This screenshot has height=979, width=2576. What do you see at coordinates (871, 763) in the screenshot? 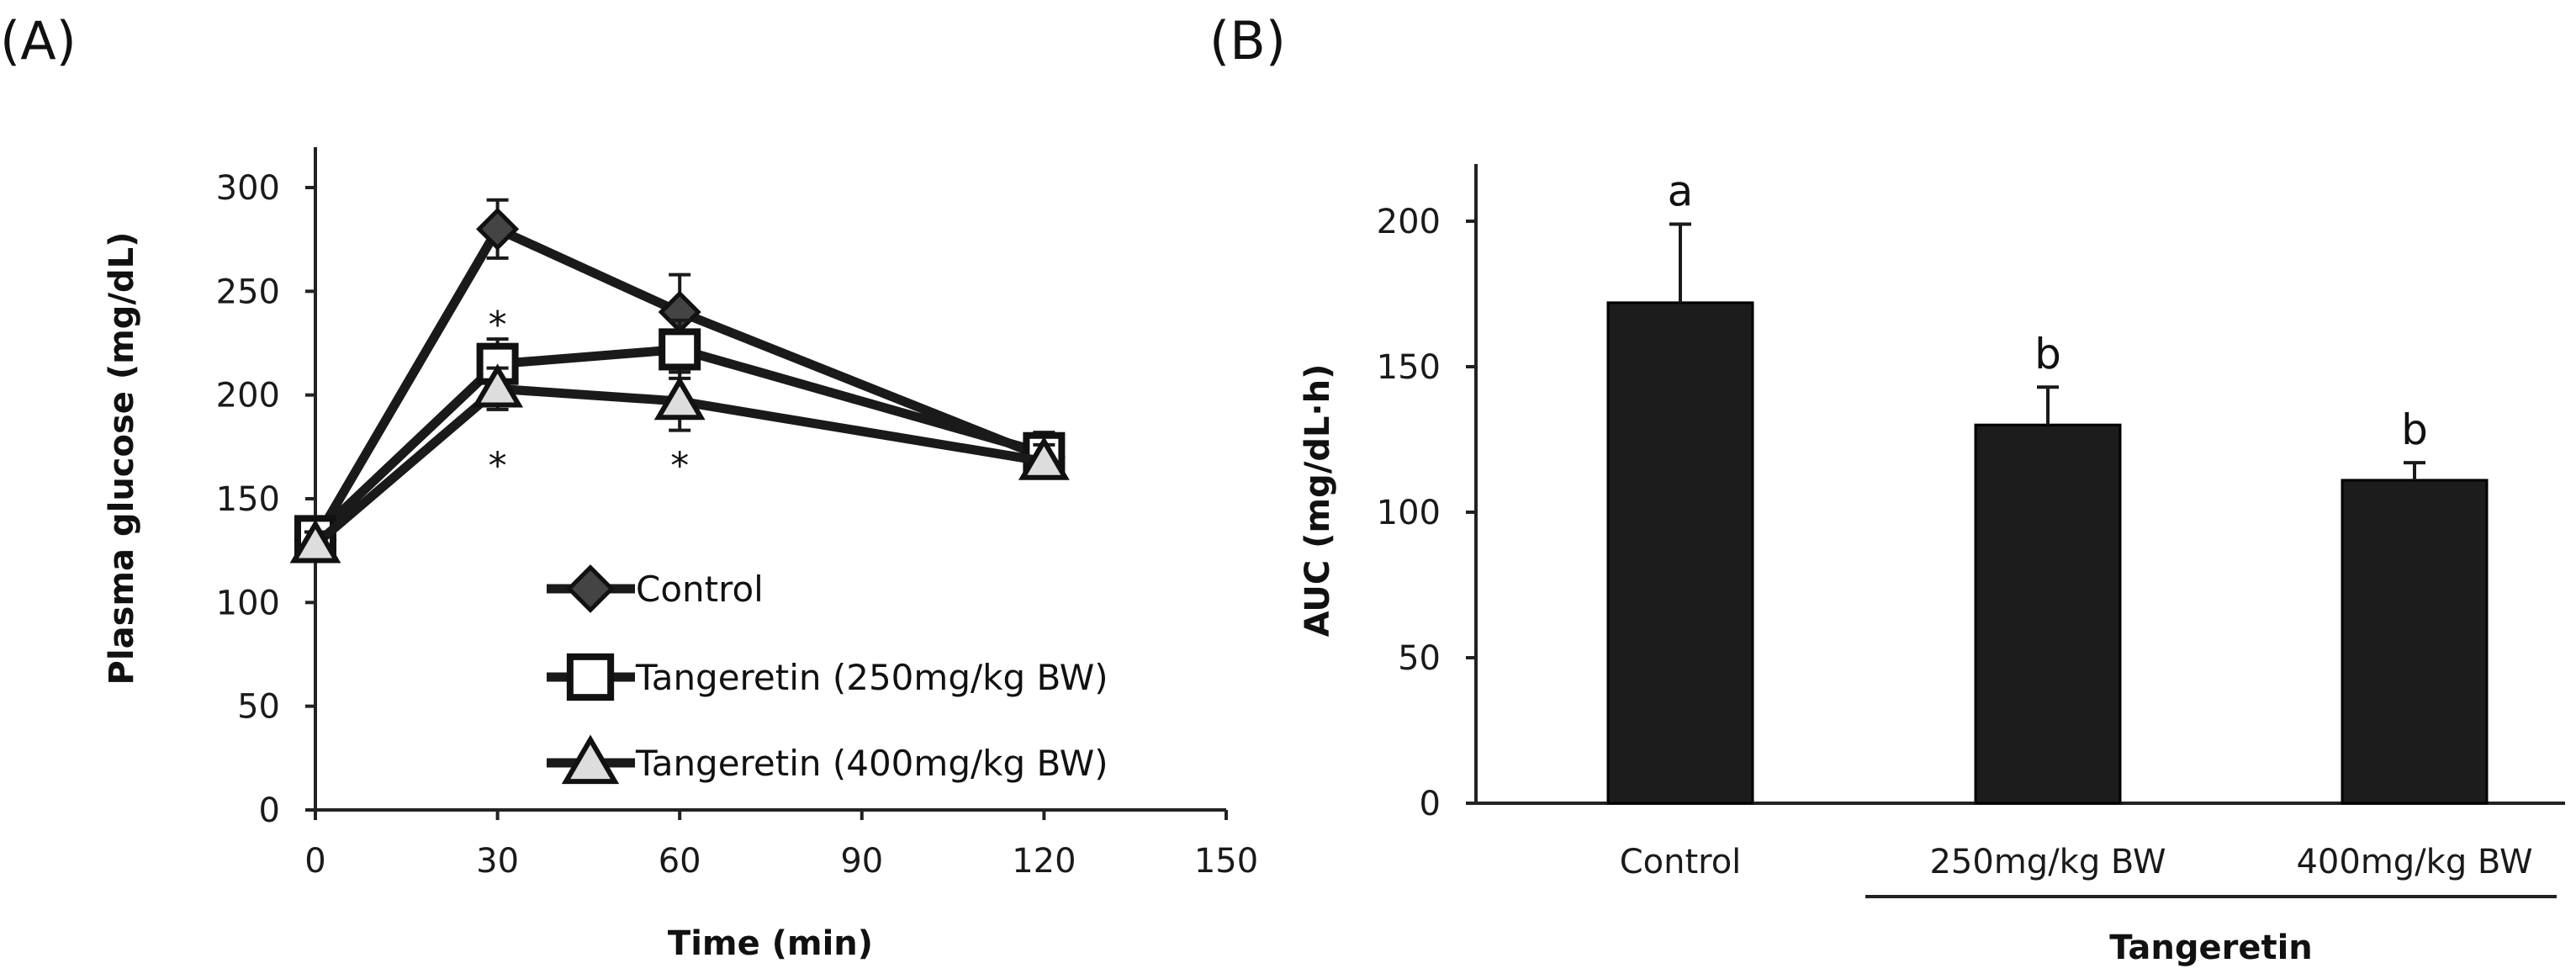
I see `legend-label: Tangeretin (400mg/kg BW)` at bounding box center [871, 763].